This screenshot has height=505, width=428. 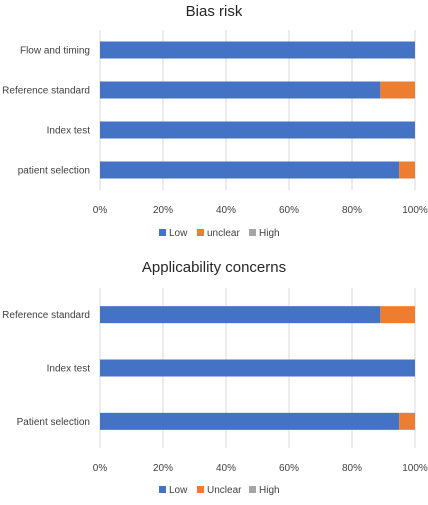 I want to click on legend: Low unclear High, so click(x=219, y=233).